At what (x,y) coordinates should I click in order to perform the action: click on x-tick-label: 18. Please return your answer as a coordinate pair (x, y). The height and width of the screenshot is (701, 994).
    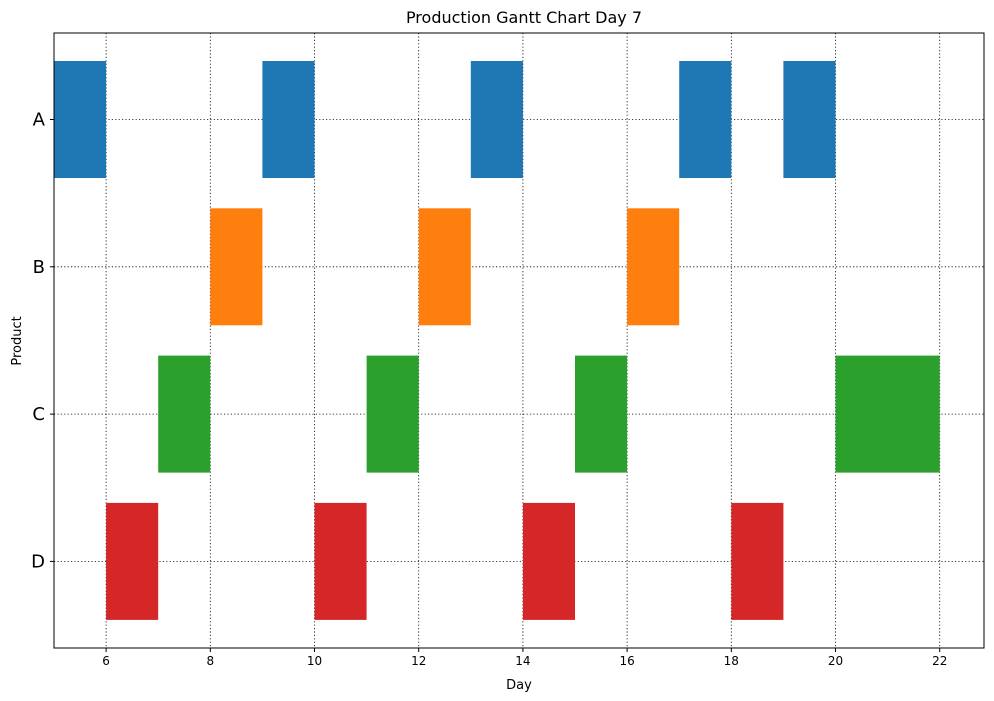
    Looking at the image, I should click on (731, 661).